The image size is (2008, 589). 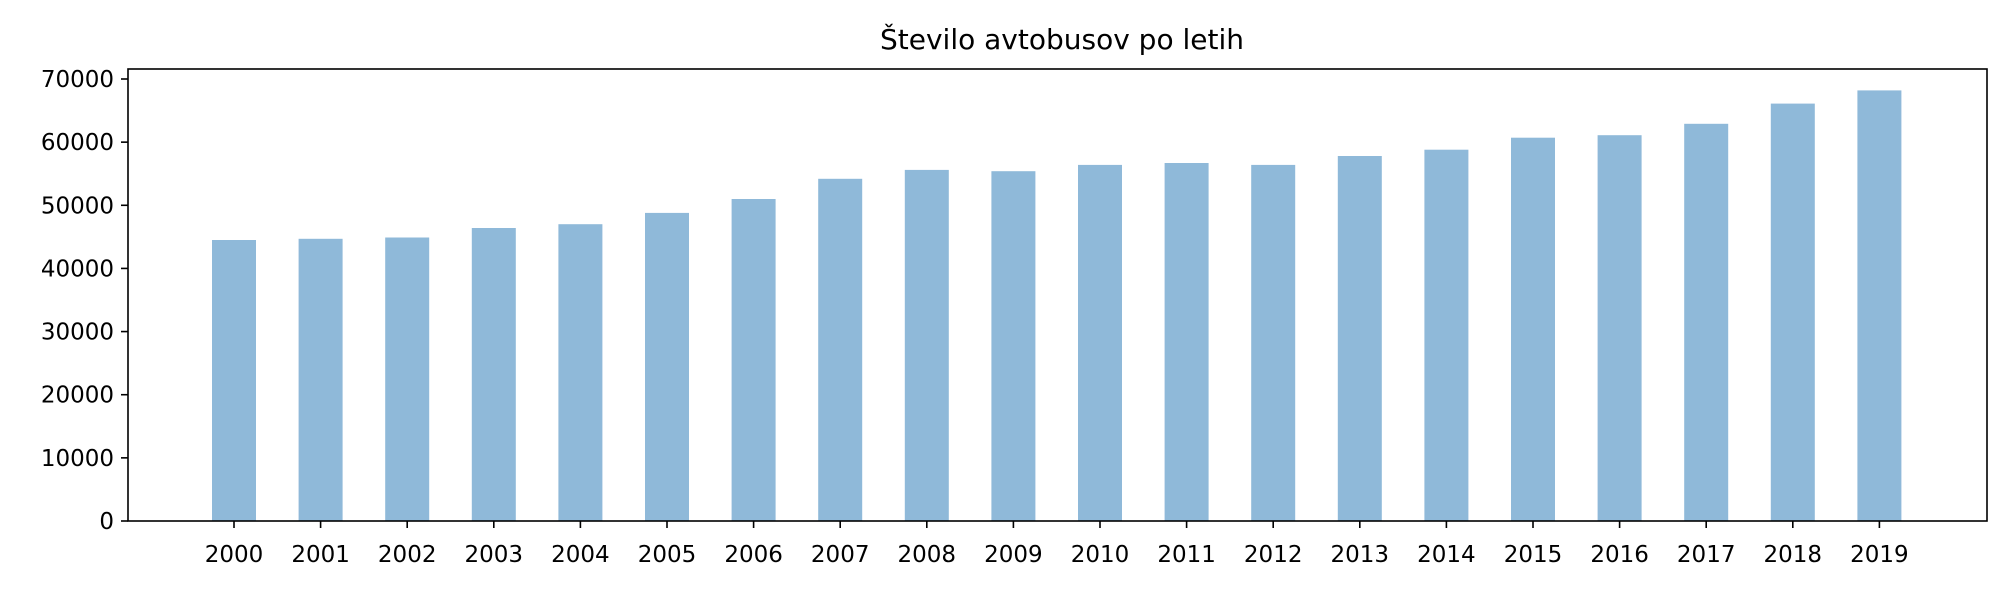 What do you see at coordinates (320, 555) in the screenshot?
I see `x-tick-label: 2001` at bounding box center [320, 555].